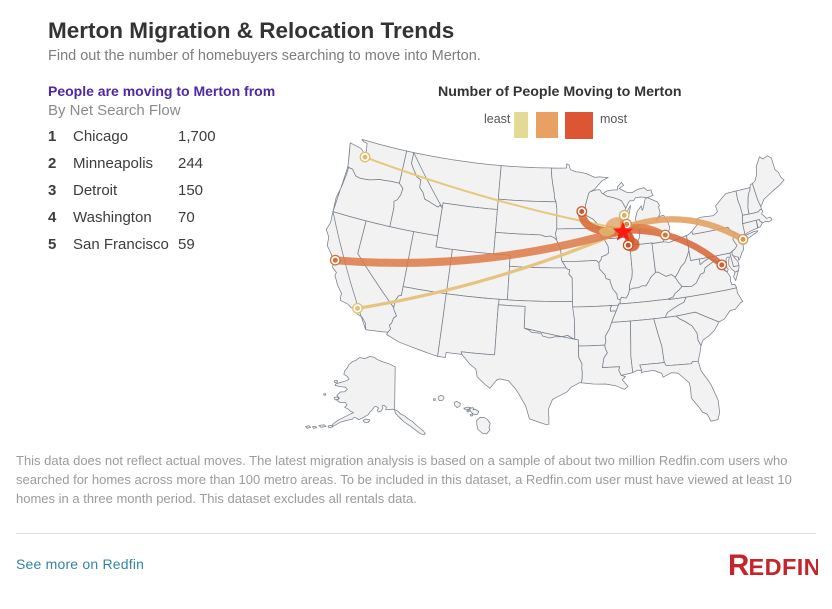 This screenshot has width=832, height=609. Describe the element at coordinates (738, 563) in the screenshot. I see `svg-text: R` at that location.